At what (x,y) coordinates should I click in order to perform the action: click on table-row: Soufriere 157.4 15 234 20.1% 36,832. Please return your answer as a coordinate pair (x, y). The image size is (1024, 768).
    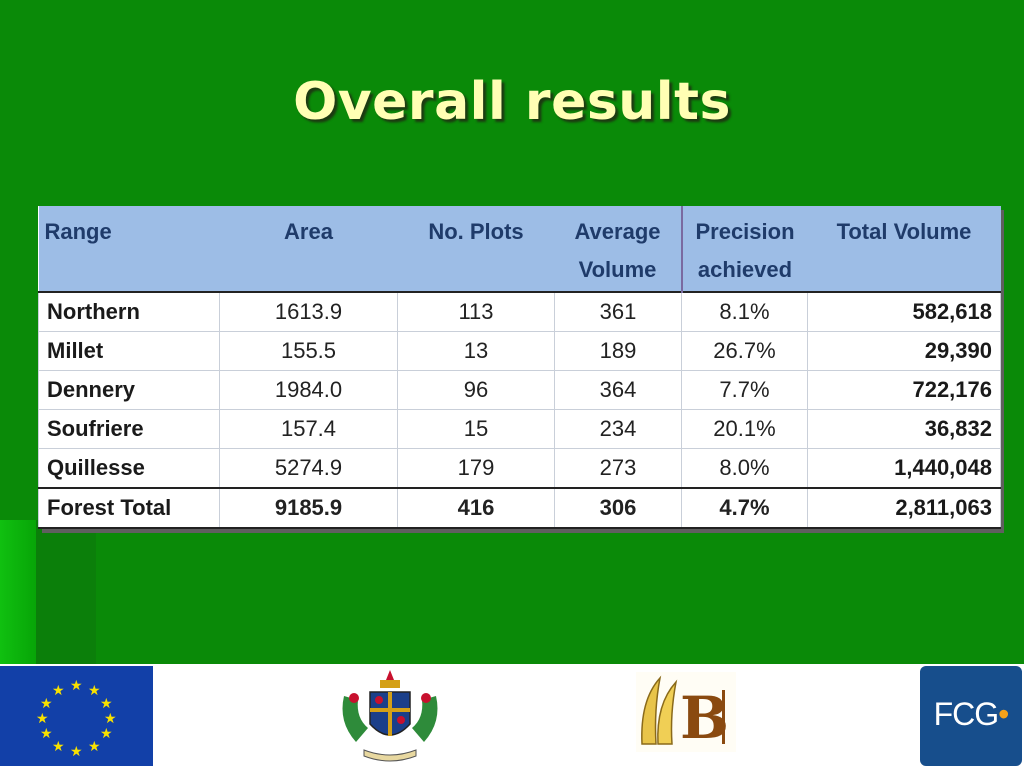
    Looking at the image, I should click on (519, 429).